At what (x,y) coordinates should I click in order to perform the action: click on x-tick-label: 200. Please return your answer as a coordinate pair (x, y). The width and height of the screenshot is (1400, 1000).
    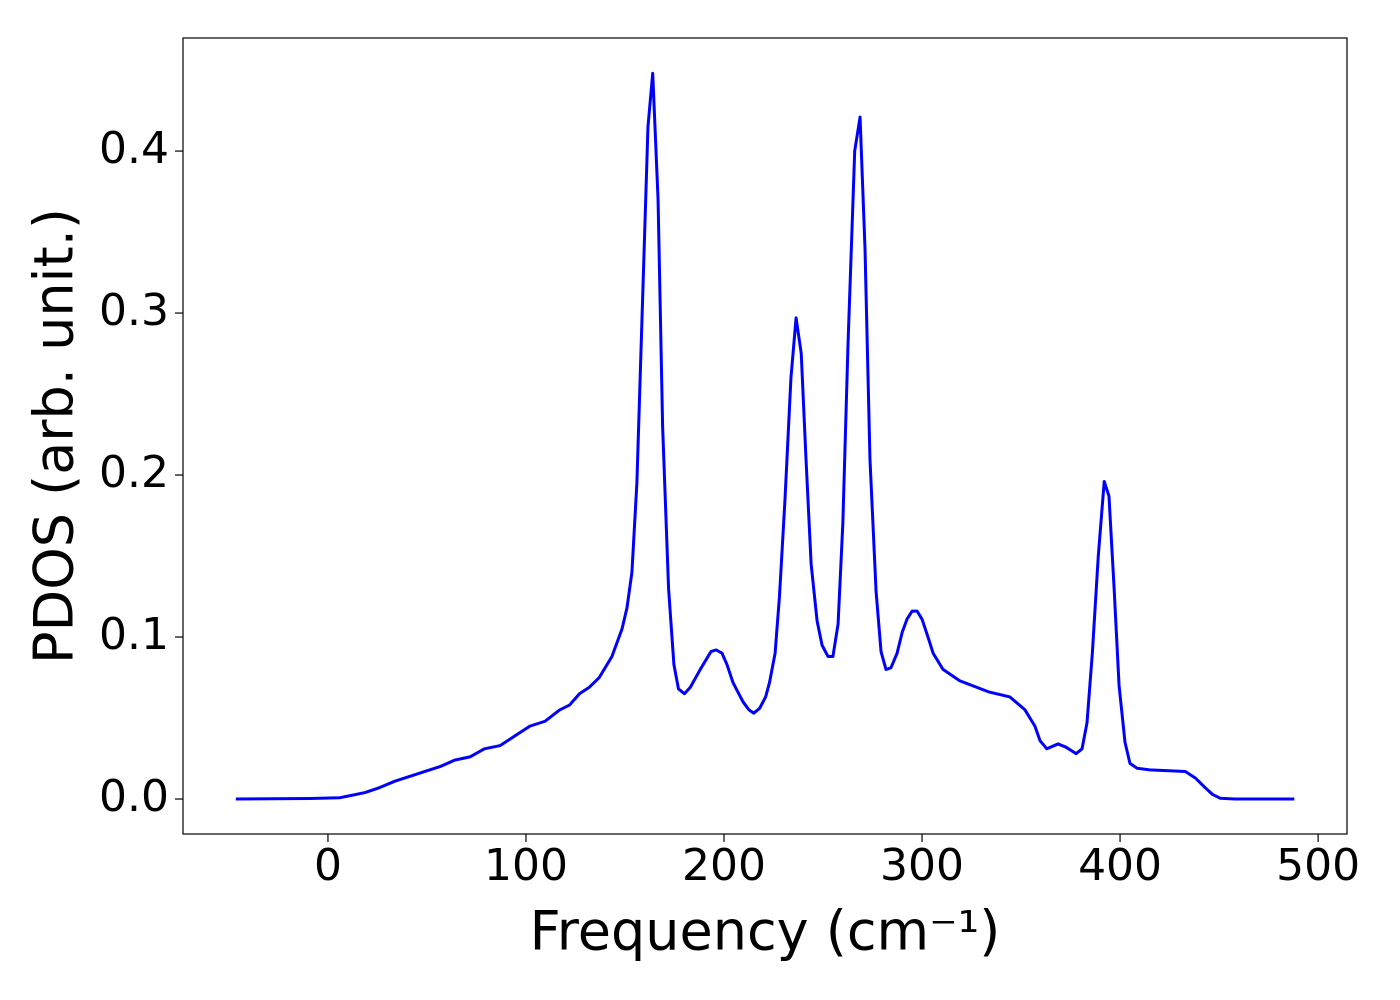
    Looking at the image, I should click on (724, 865).